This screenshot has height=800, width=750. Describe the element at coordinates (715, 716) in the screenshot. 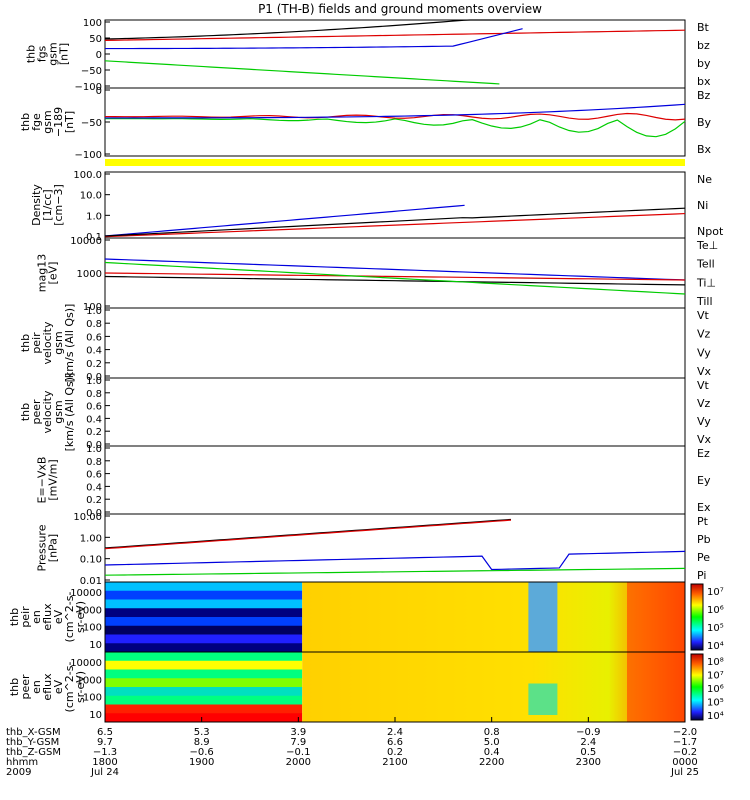

I see `colorbar-tick: 10⁴` at that location.